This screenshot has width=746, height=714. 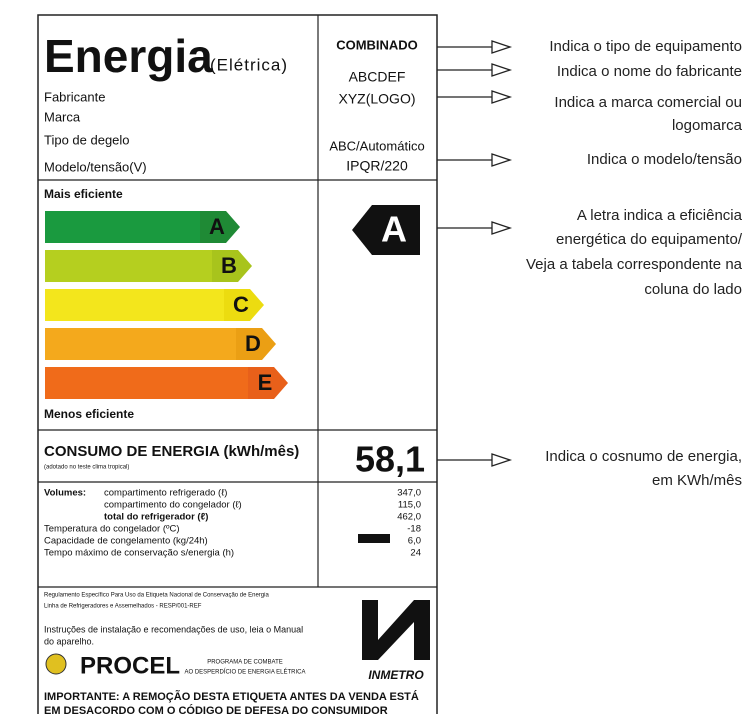 I want to click on rating-badge, so click(x=386, y=230).